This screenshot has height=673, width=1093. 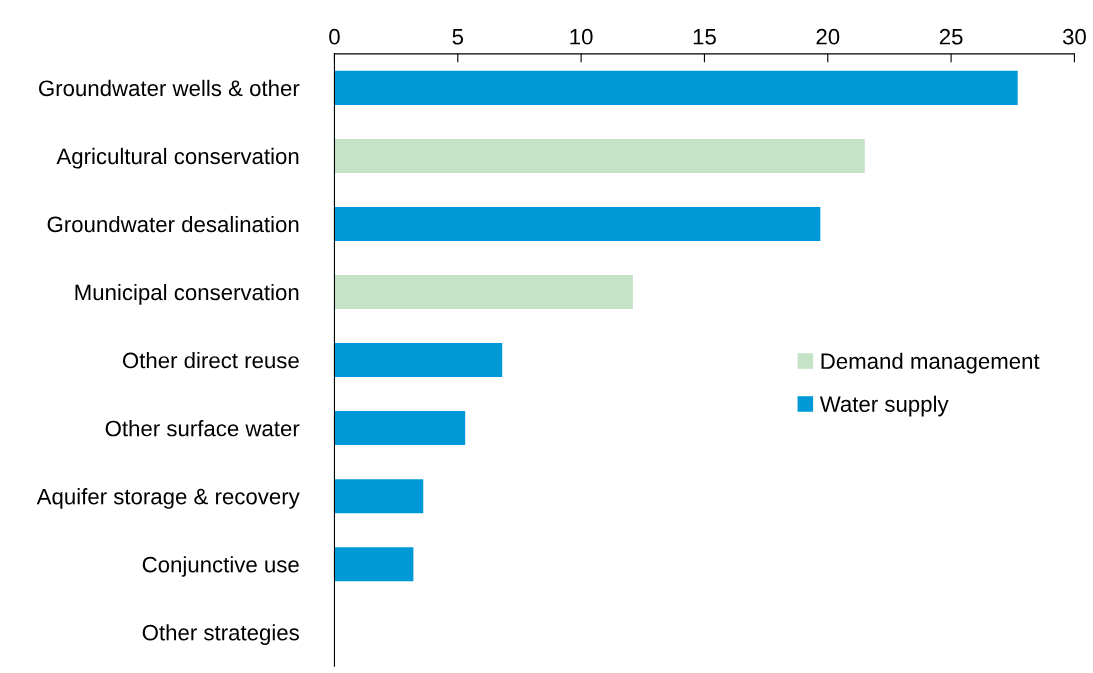 What do you see at coordinates (1074, 36) in the screenshot?
I see `x-tick-label: 30` at bounding box center [1074, 36].